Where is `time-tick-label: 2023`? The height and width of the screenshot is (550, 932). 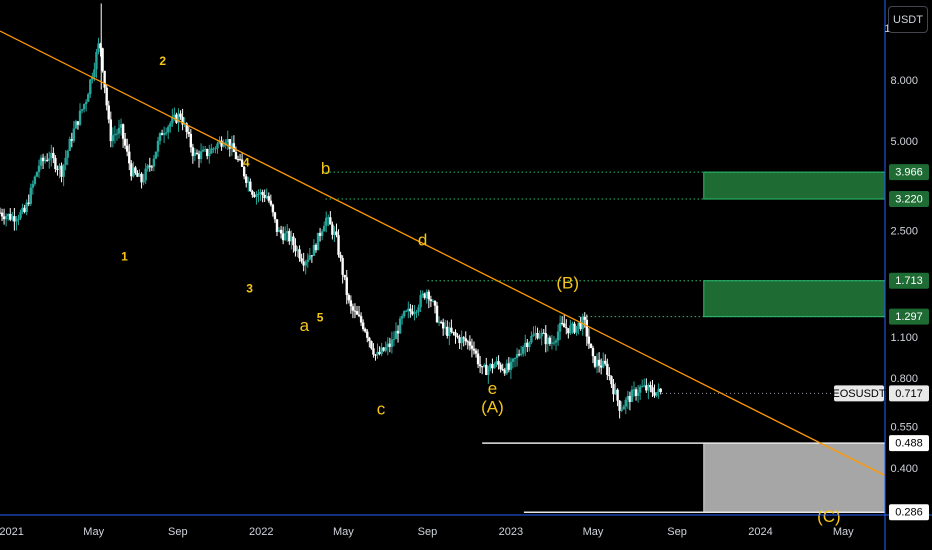
time-tick-label: 2023 is located at coordinates (511, 532).